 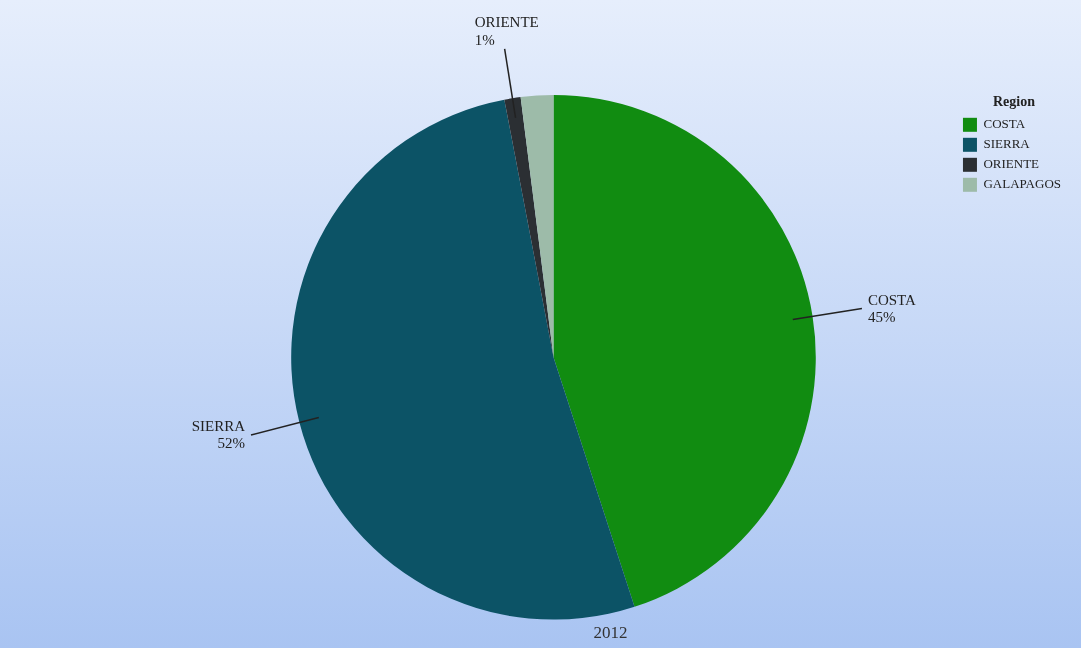 I want to click on text: 2012, so click(x=610, y=633).